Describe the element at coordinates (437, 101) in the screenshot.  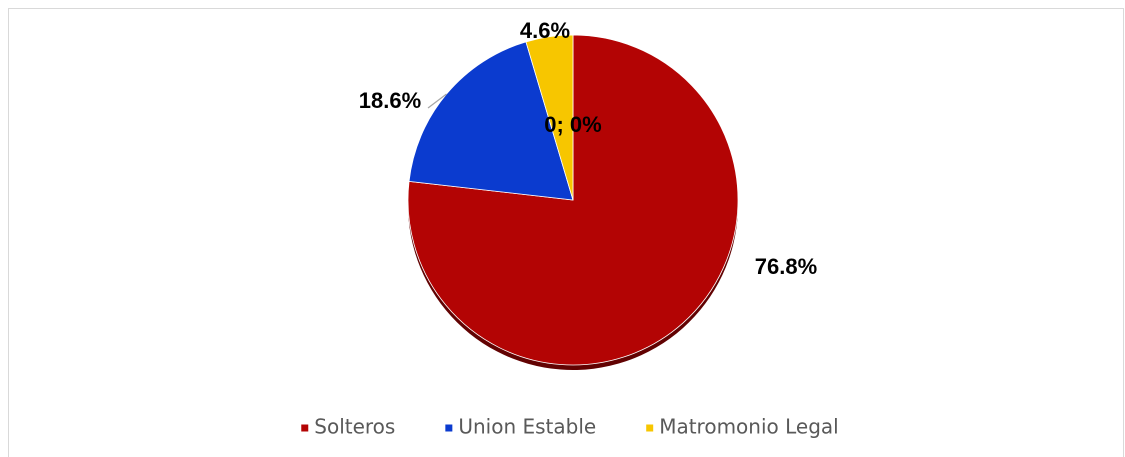
I see `leader-line` at that location.